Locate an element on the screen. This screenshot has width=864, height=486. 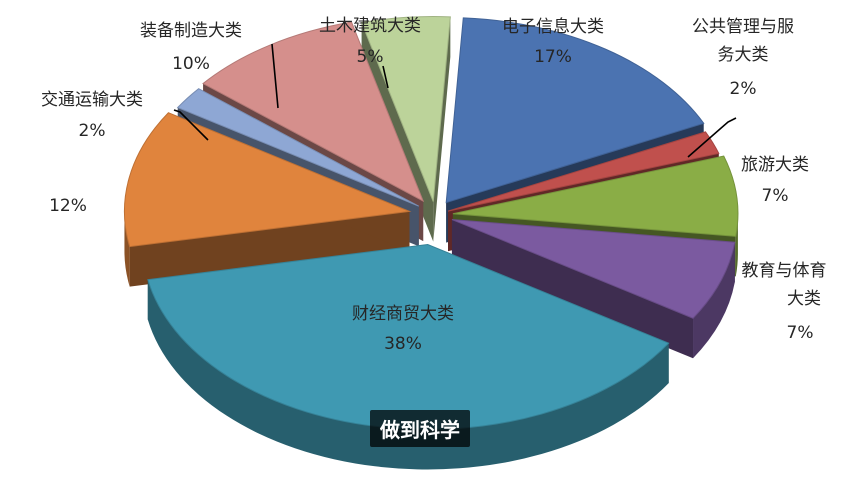
slice-percent-label: 5% is located at coordinates (370, 57).